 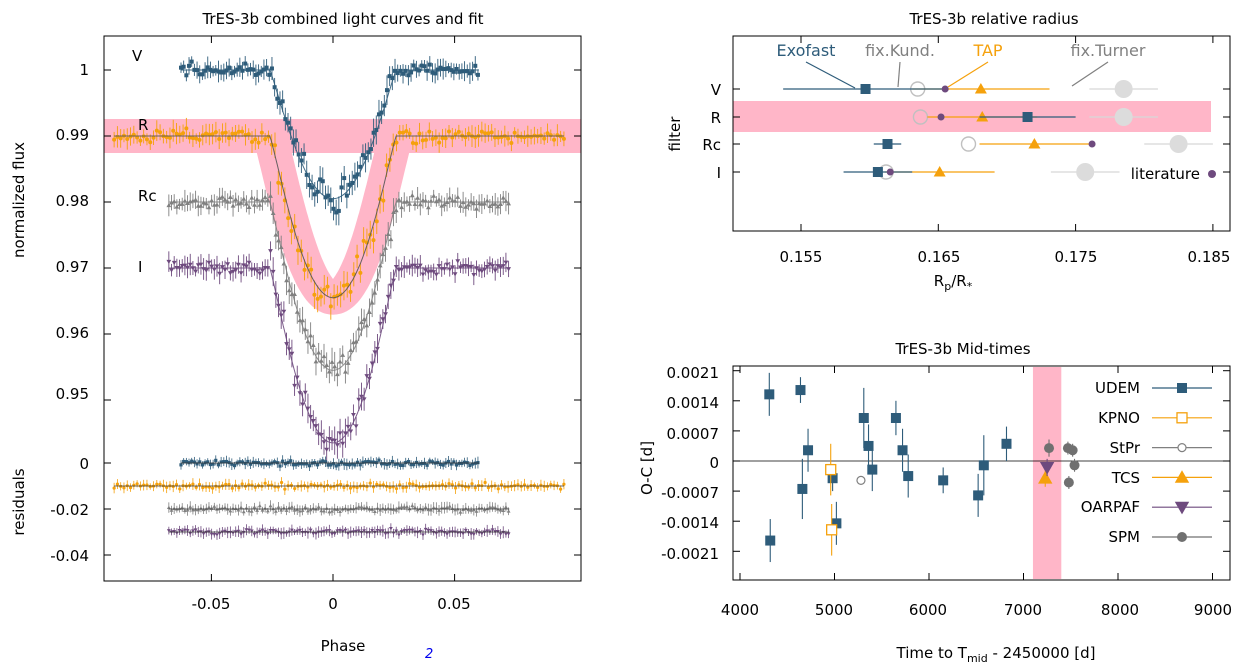 What do you see at coordinates (1212, 174) in the screenshot?
I see `legend-literature-marker` at bounding box center [1212, 174].